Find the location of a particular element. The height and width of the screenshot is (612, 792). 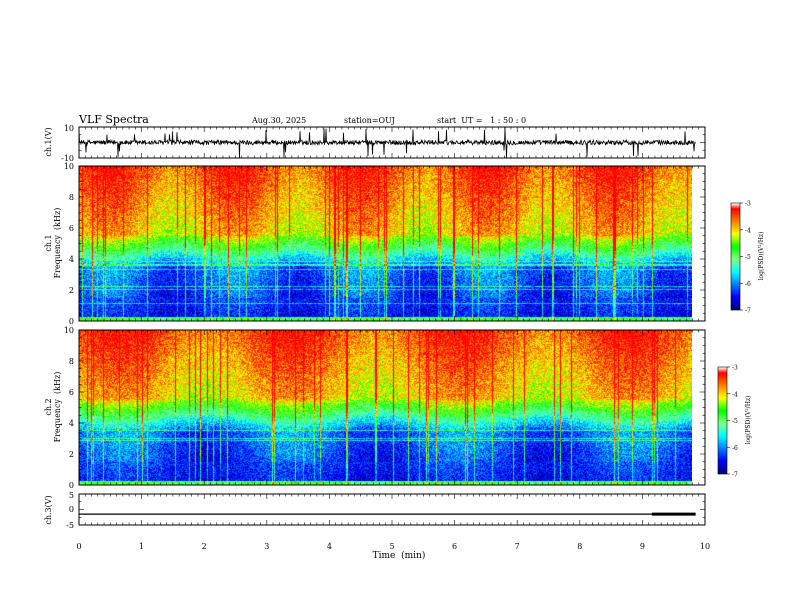

x-tick-label: 1 is located at coordinates (141, 546).